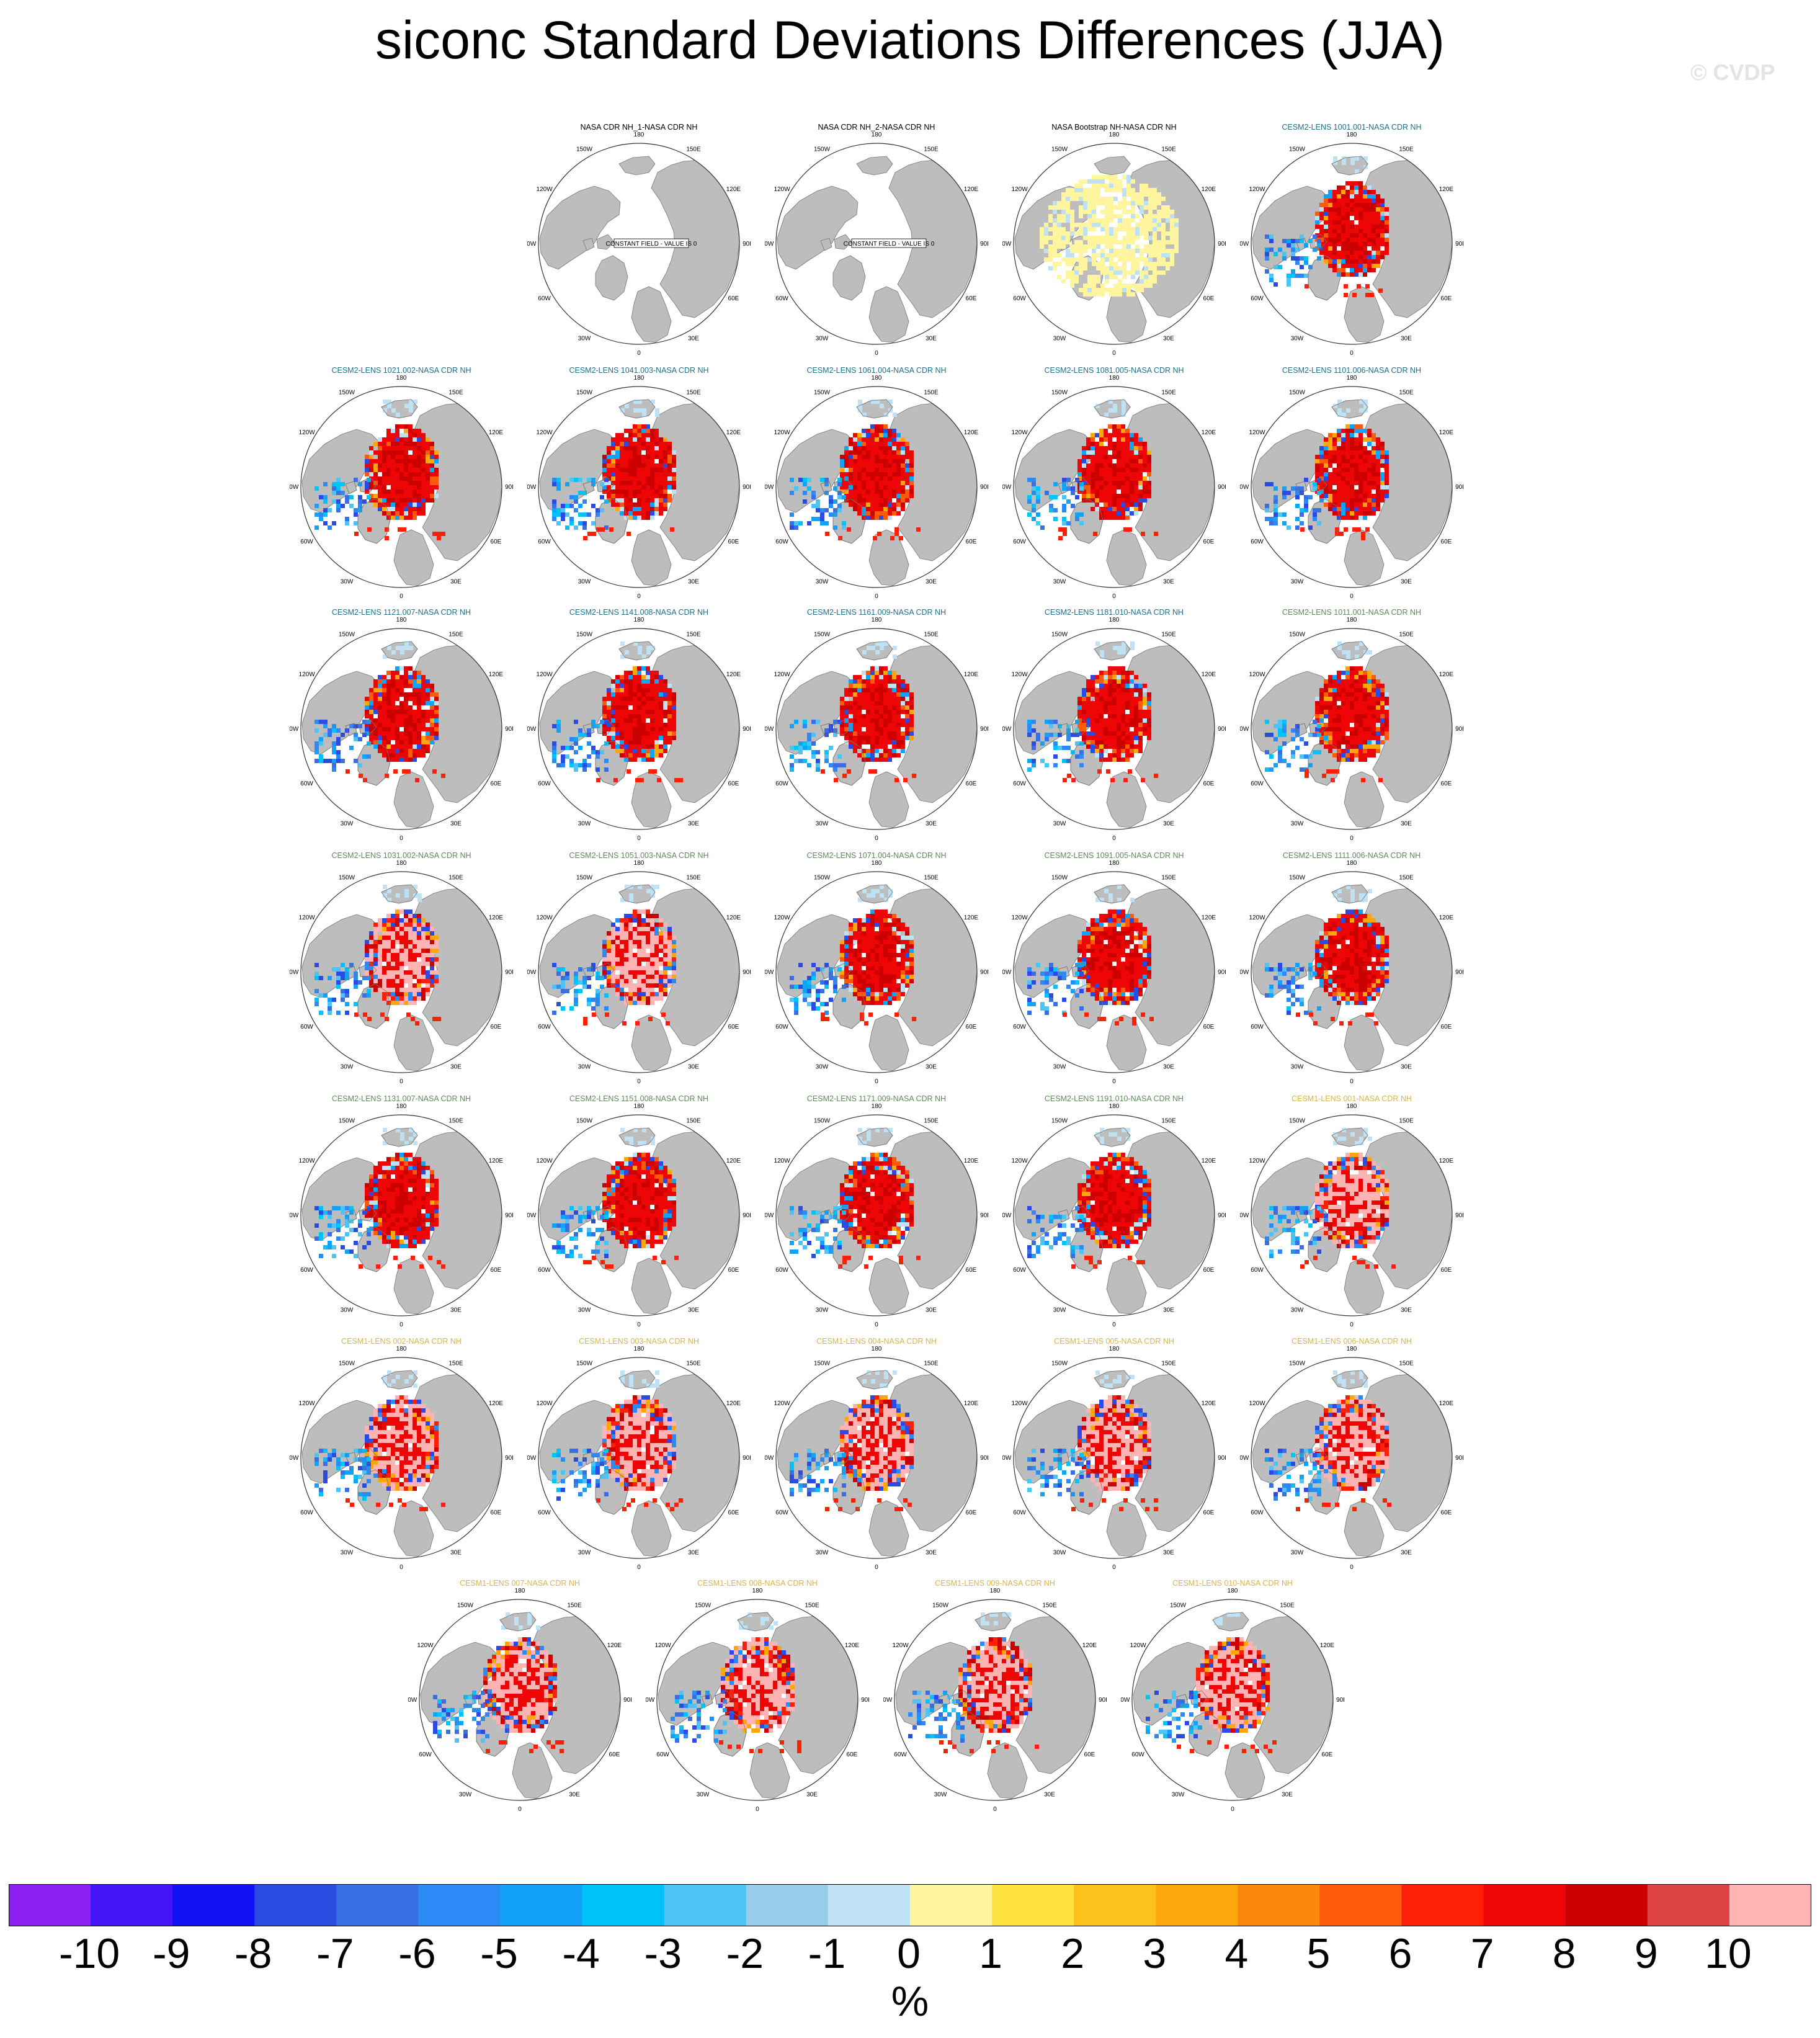 The width and height of the screenshot is (1820, 2038). I want to click on longitude-label: 90E, so click(747, 730).